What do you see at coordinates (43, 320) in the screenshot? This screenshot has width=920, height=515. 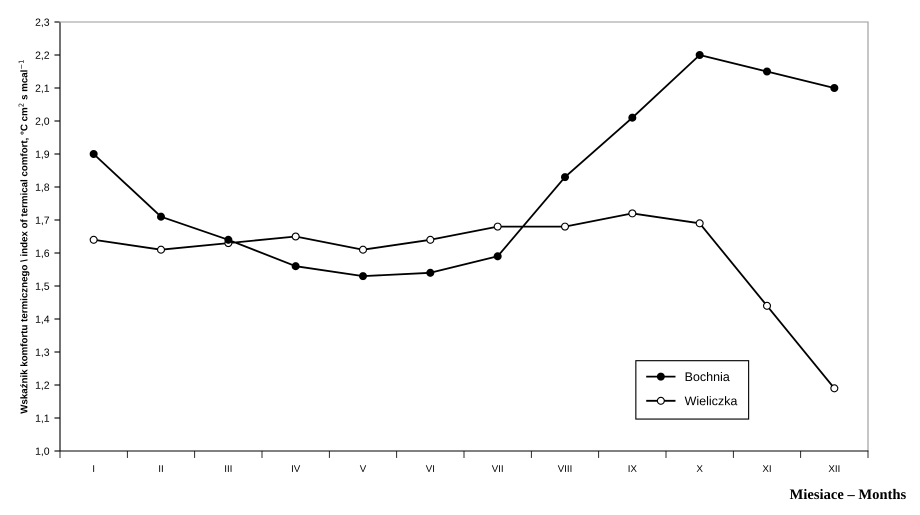 I see `y-tick-label: 1,4` at bounding box center [43, 320].